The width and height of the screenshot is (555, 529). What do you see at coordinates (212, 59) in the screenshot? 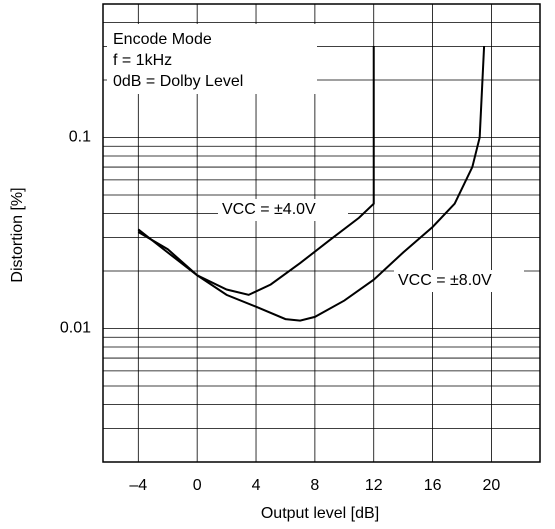
I see `annotation-box` at bounding box center [212, 59].